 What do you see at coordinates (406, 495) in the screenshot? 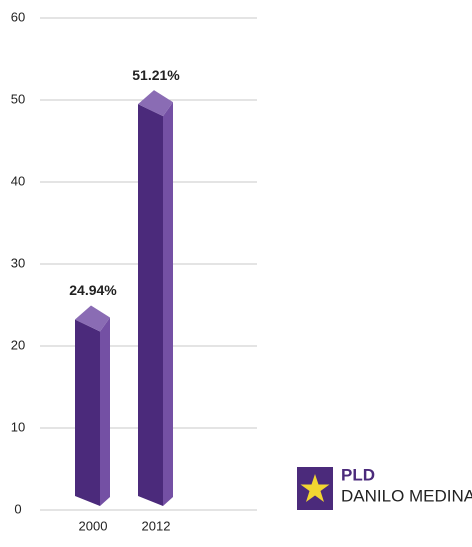
I see `legend-label: DANILO MEDINA` at bounding box center [406, 495].